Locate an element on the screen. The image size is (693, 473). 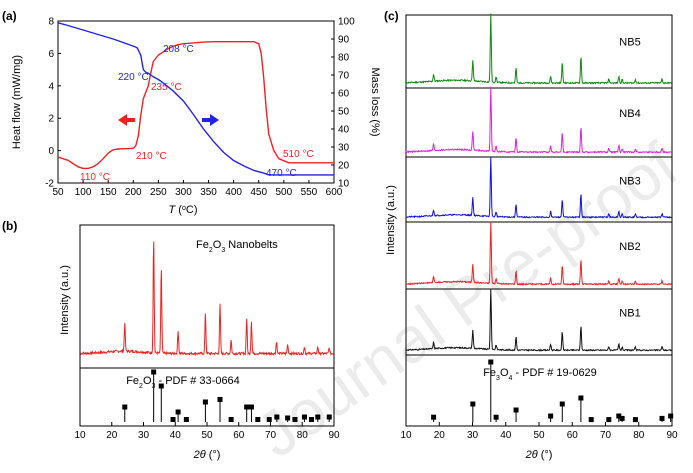
panel-a-x-label: T (oC) is located at coordinates (183, 210).